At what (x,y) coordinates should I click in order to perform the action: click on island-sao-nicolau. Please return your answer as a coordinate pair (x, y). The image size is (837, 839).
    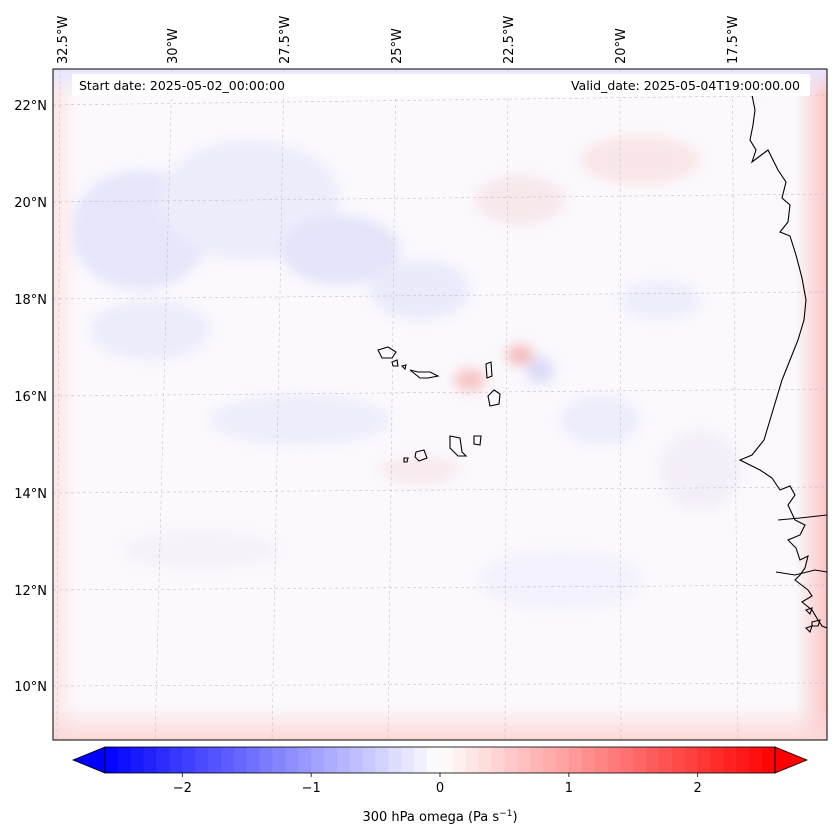
    Looking at the image, I should click on (424, 374).